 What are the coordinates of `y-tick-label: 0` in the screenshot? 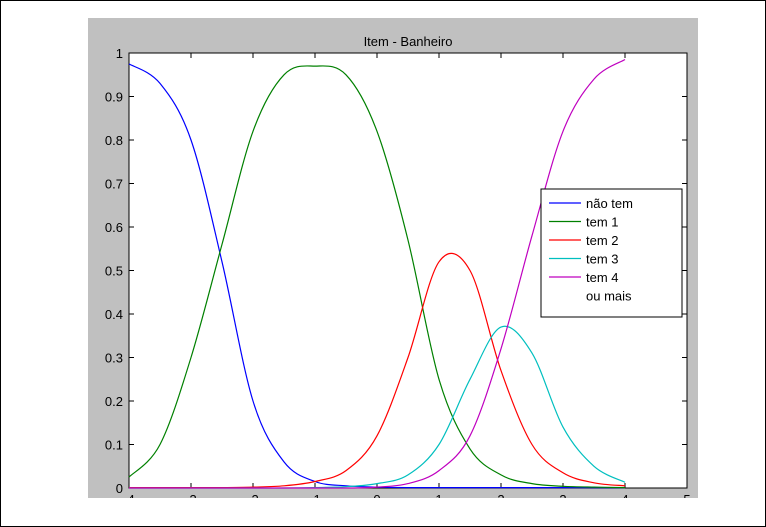 It's located at (119, 488).